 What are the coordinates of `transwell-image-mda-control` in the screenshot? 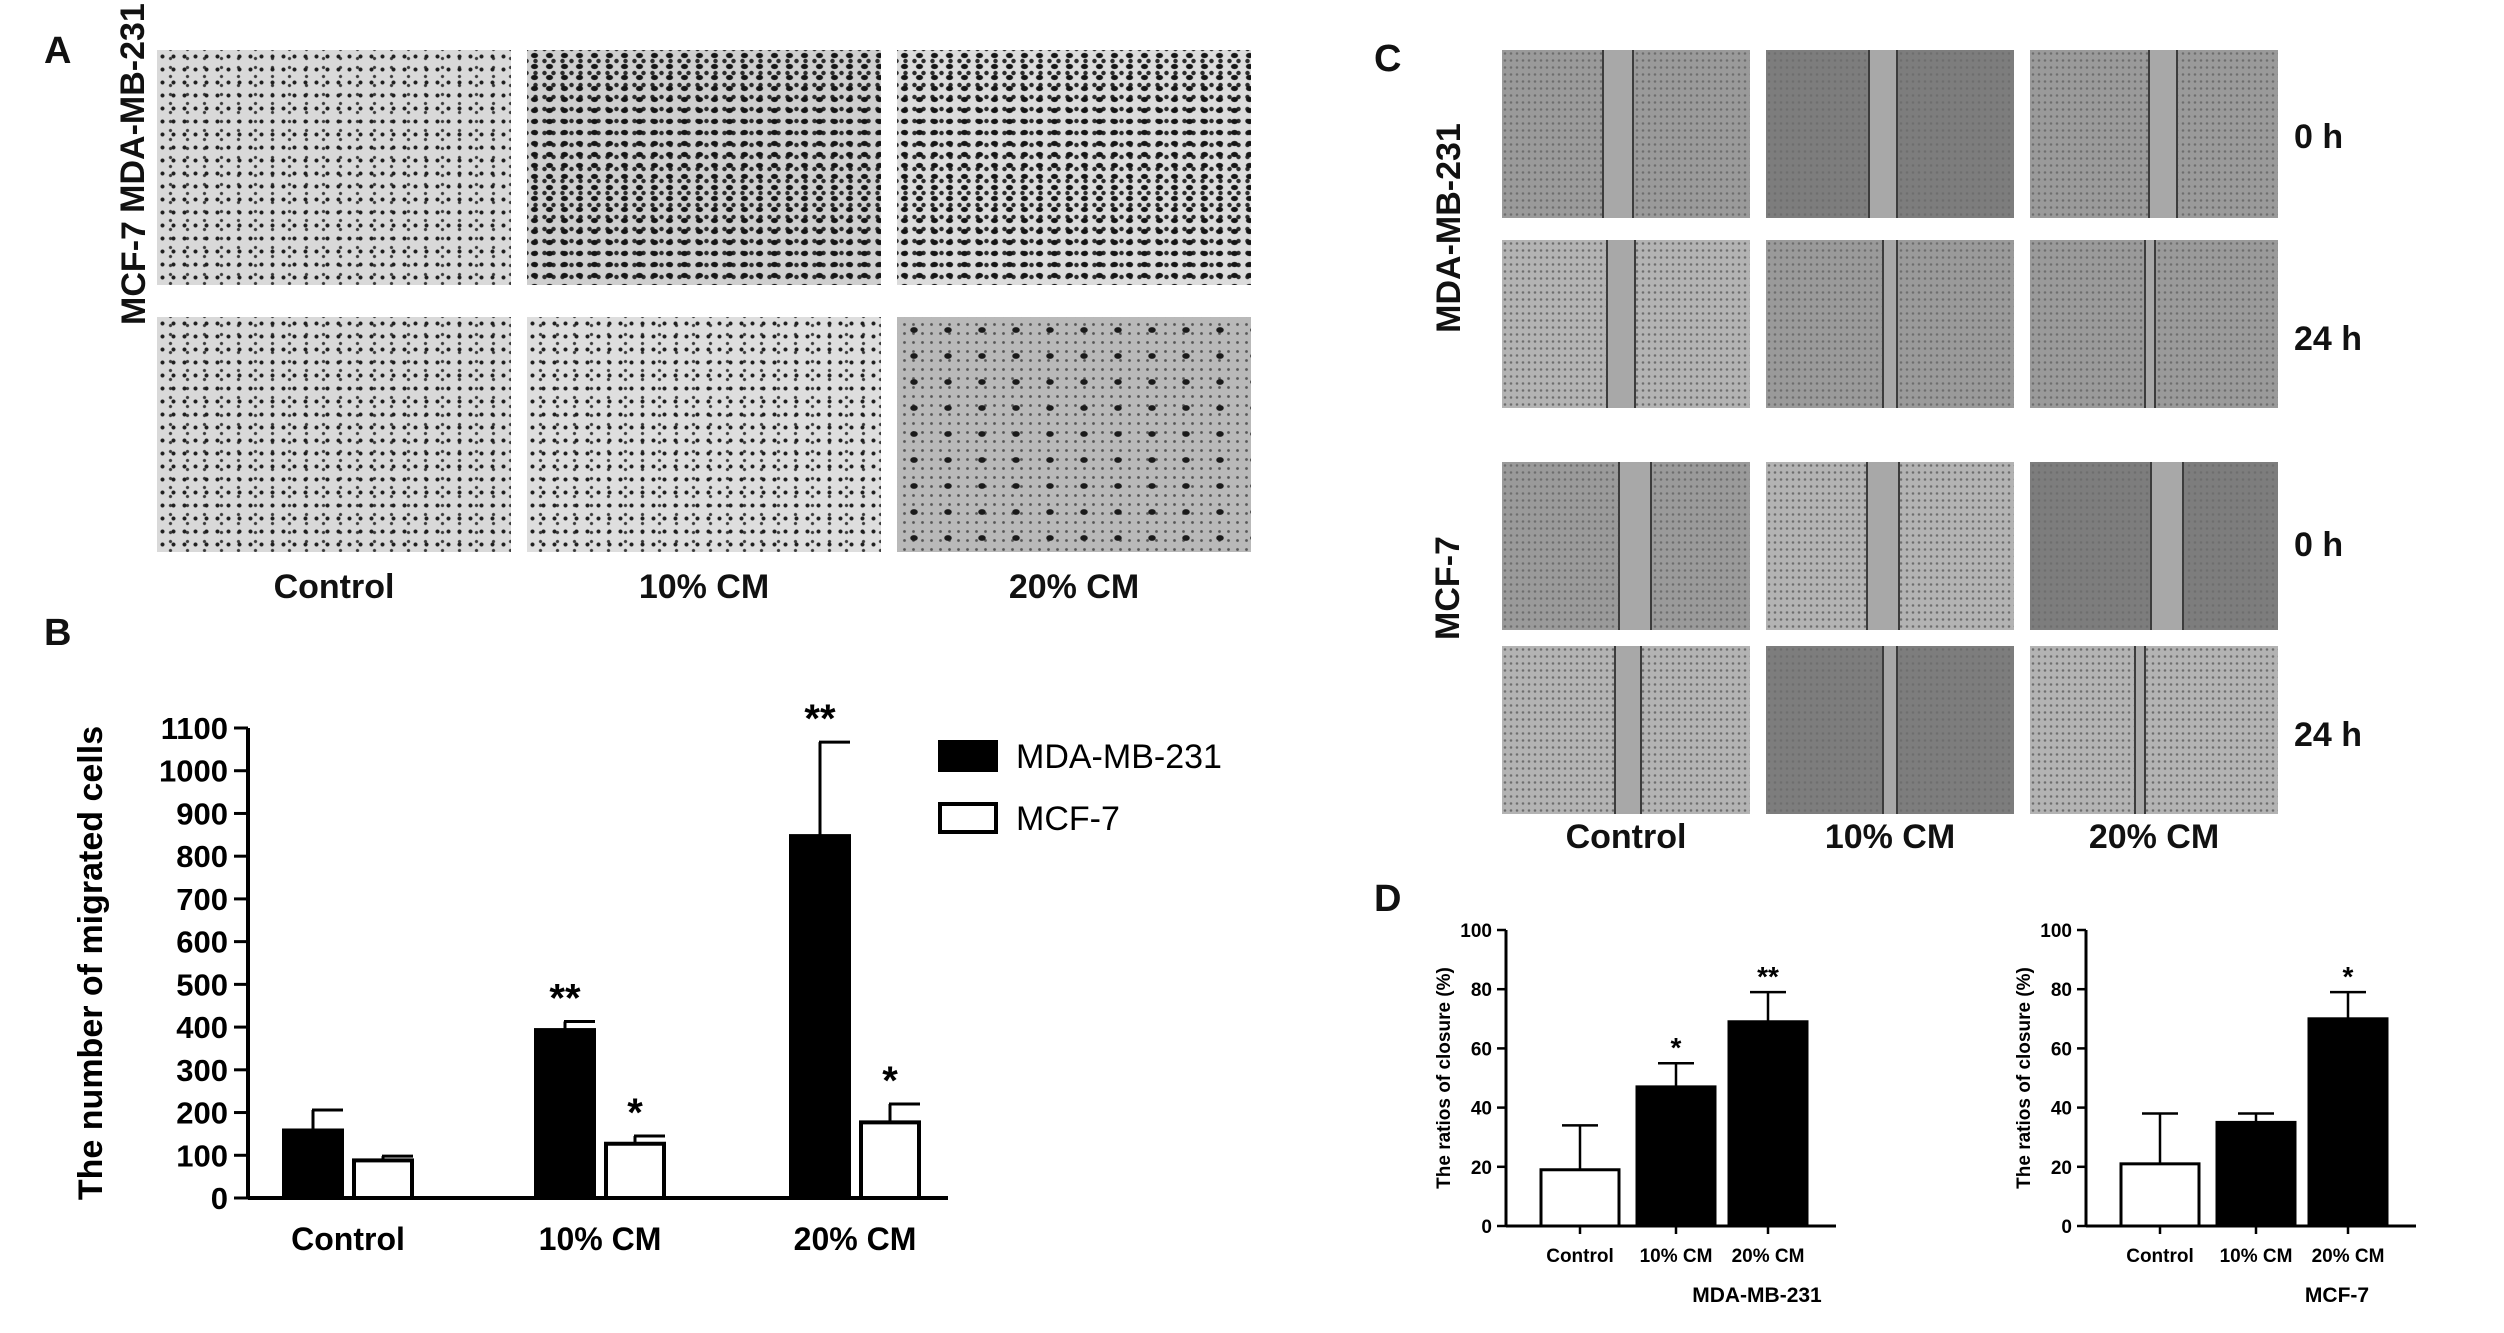 It's located at (334, 167).